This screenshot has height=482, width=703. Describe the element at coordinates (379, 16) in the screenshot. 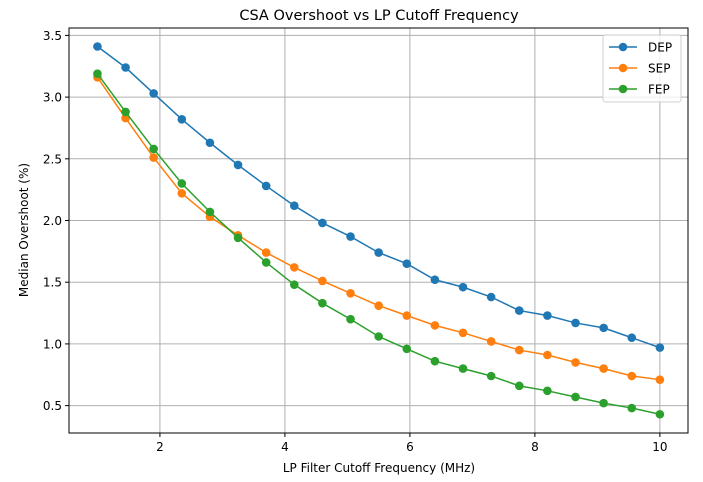

I see `chart-title: CSA Overshoot vs LP Cutoff Frequency` at that location.